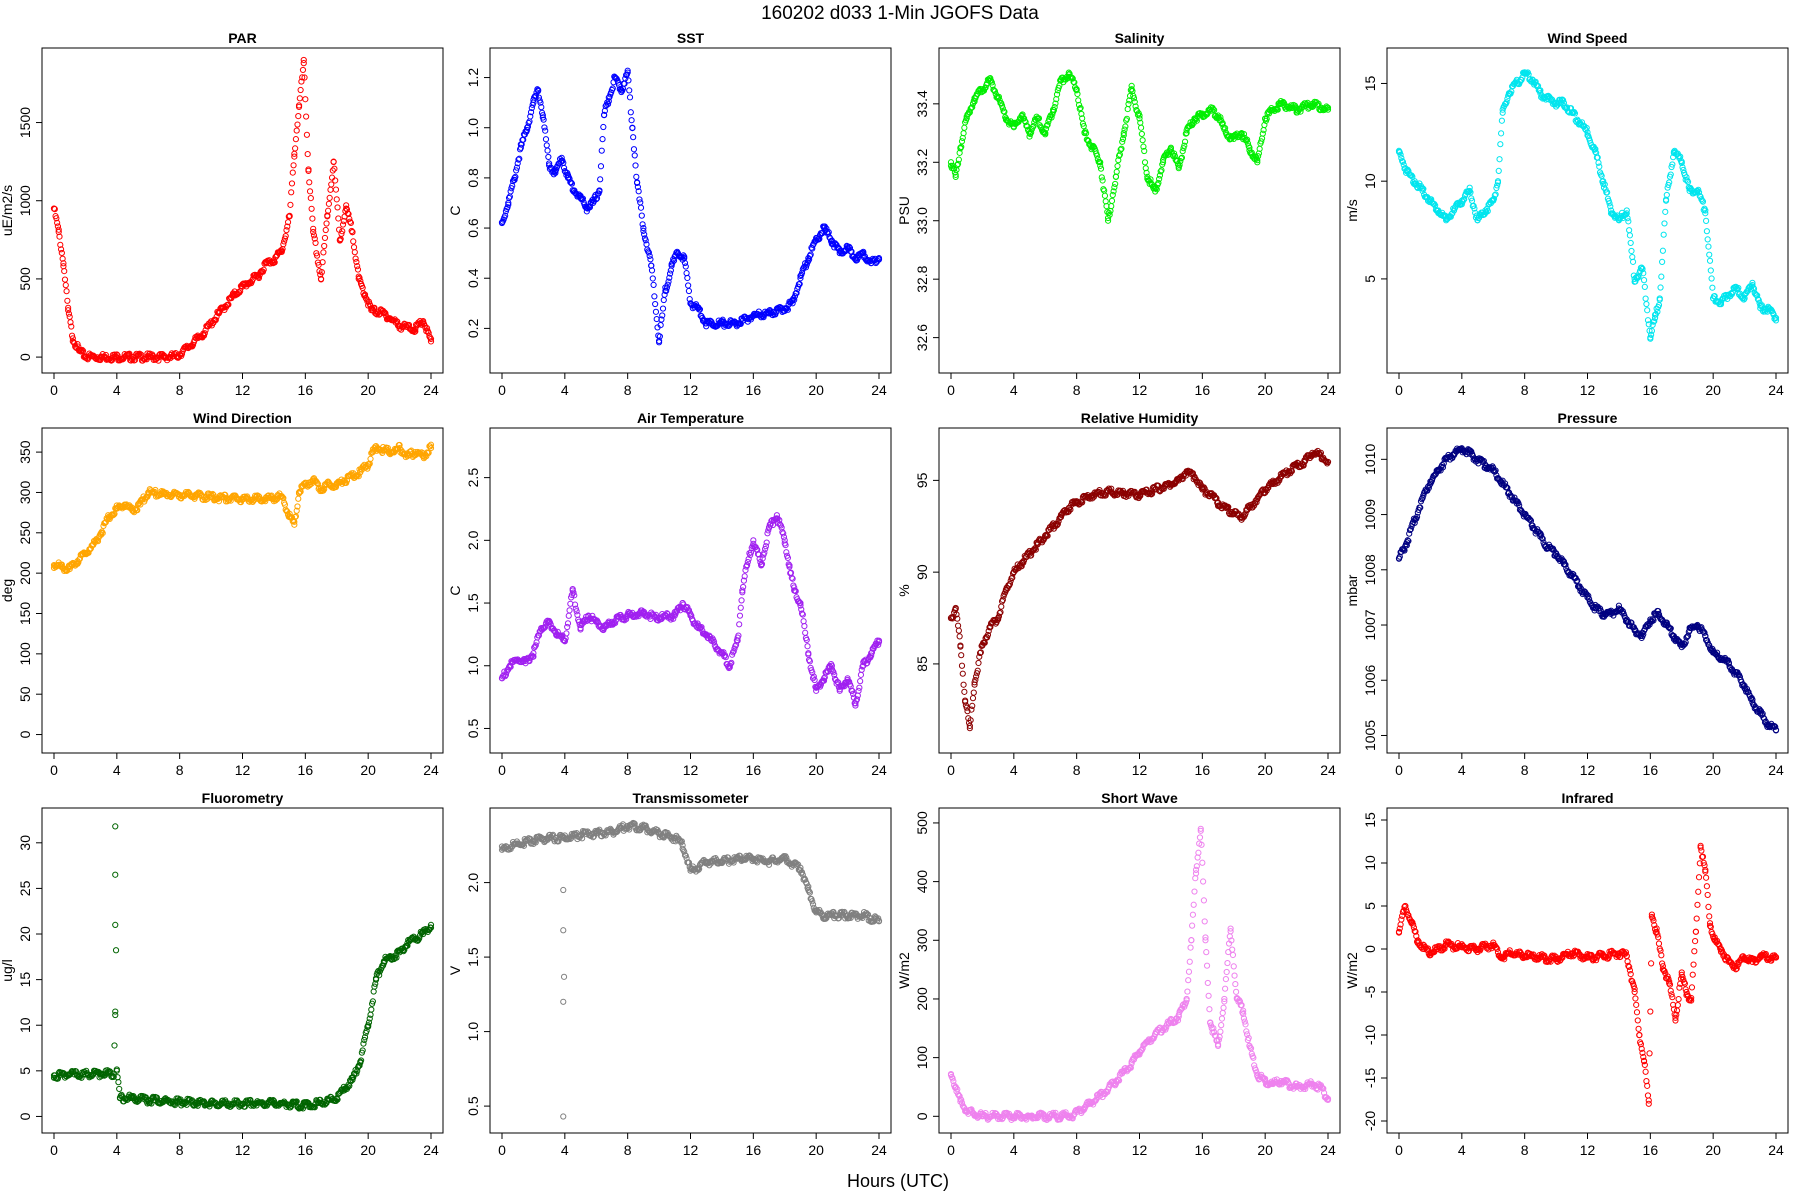 The height and width of the screenshot is (1200, 1800). Describe the element at coordinates (25, 122) in the screenshot. I see `y-tick-label: 1500` at that location.